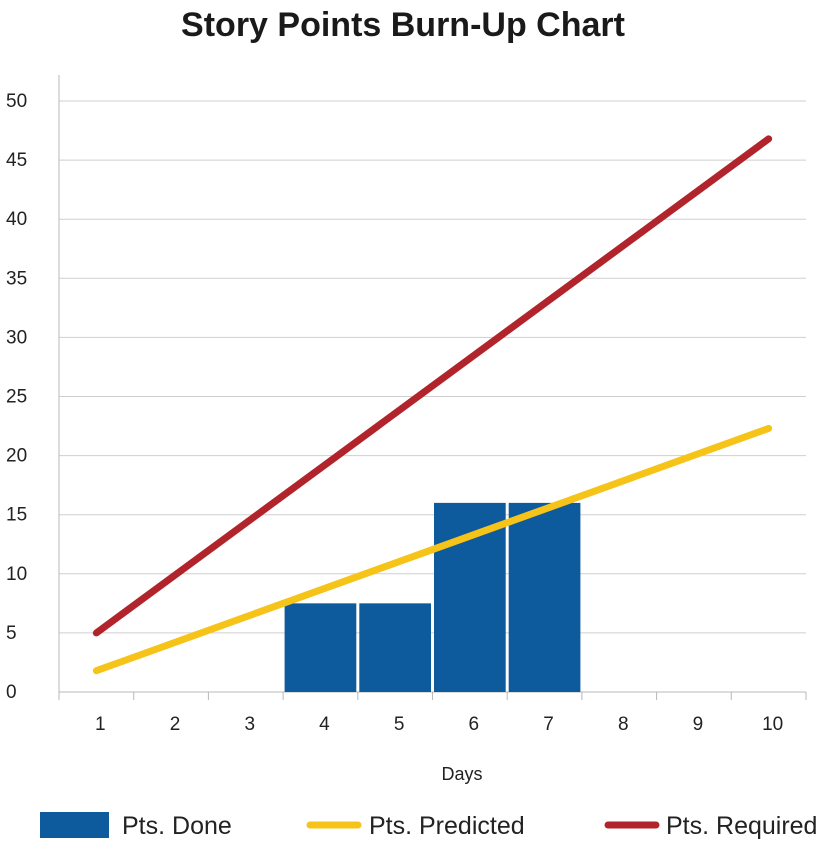 This screenshot has width=827, height=849. Describe the element at coordinates (16, 574) in the screenshot. I see `y-tick-label: 10` at that location.